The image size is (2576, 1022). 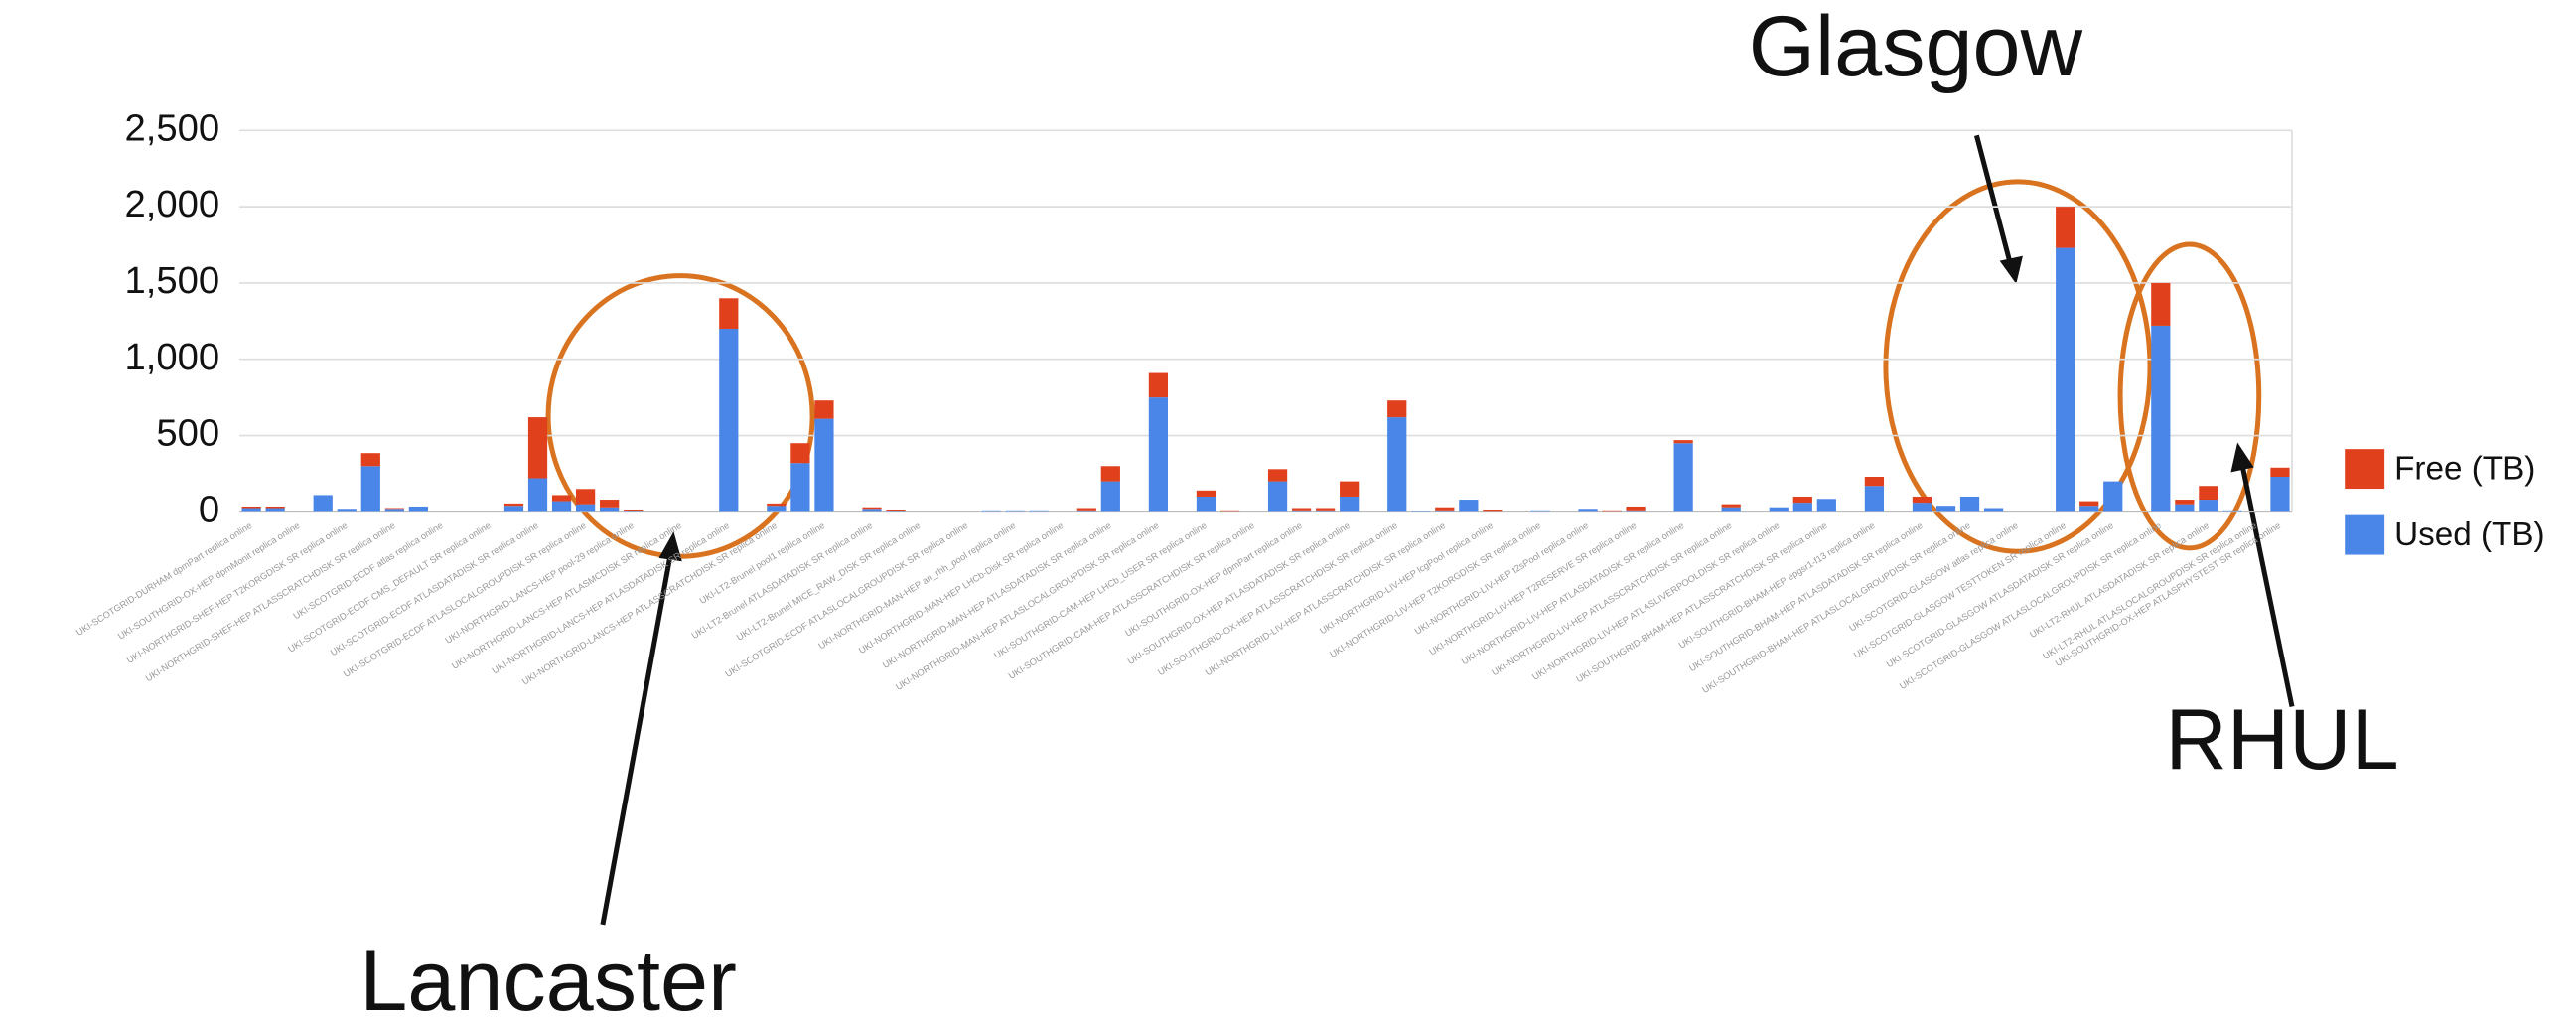 I want to click on glasgow-arrow, so click(x=1994, y=201).